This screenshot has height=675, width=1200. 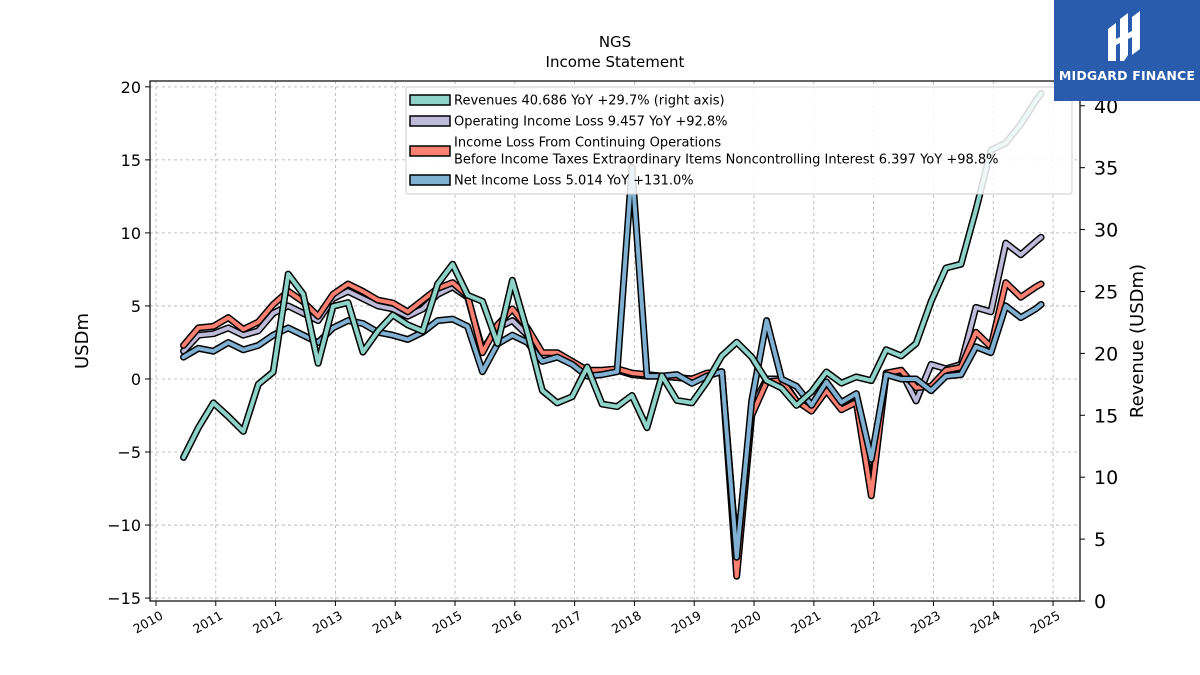 I want to click on y-tick-label: −10, so click(x=124, y=525).